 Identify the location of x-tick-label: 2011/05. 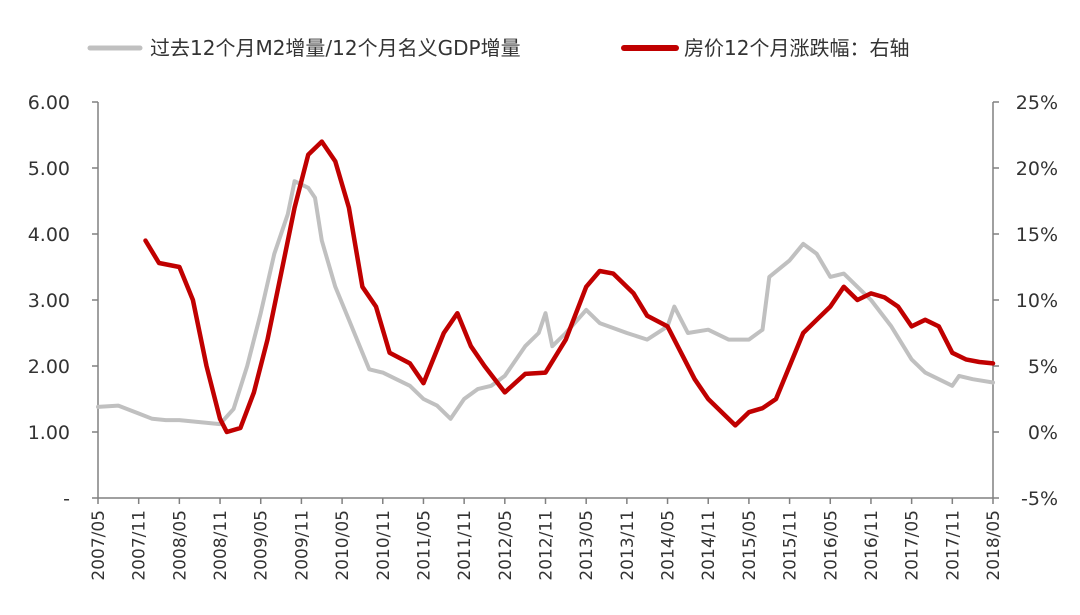
(424, 545).